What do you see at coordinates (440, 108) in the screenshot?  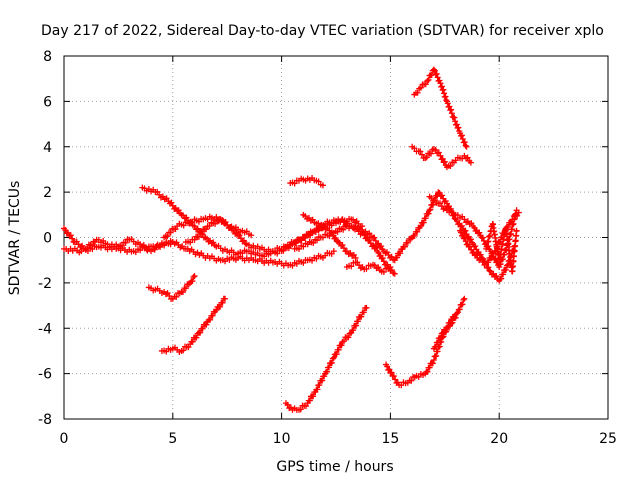 I see `series-track-o` at bounding box center [440, 108].